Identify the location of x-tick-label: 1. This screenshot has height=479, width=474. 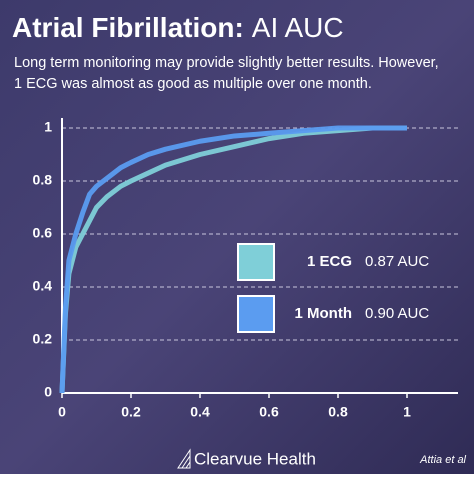
(407, 412).